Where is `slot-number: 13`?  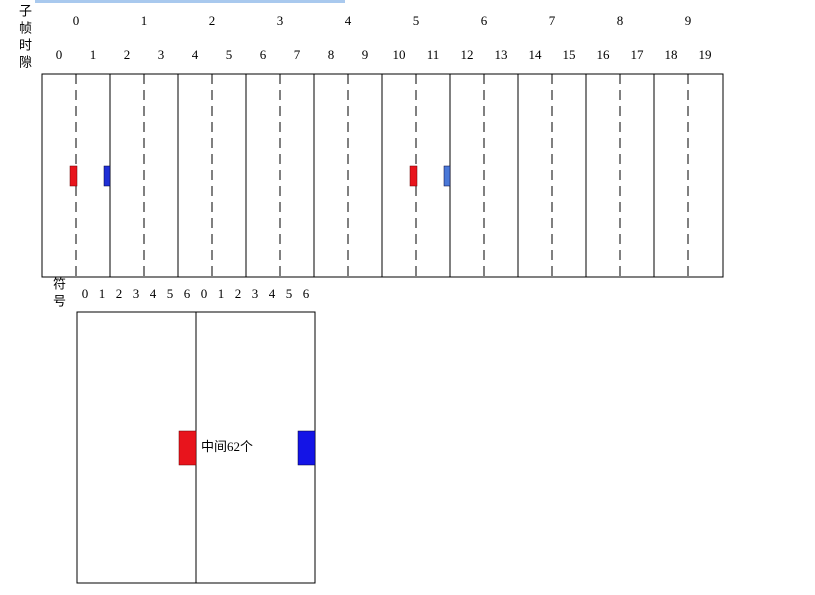 slot-number: 13 is located at coordinates (501, 54).